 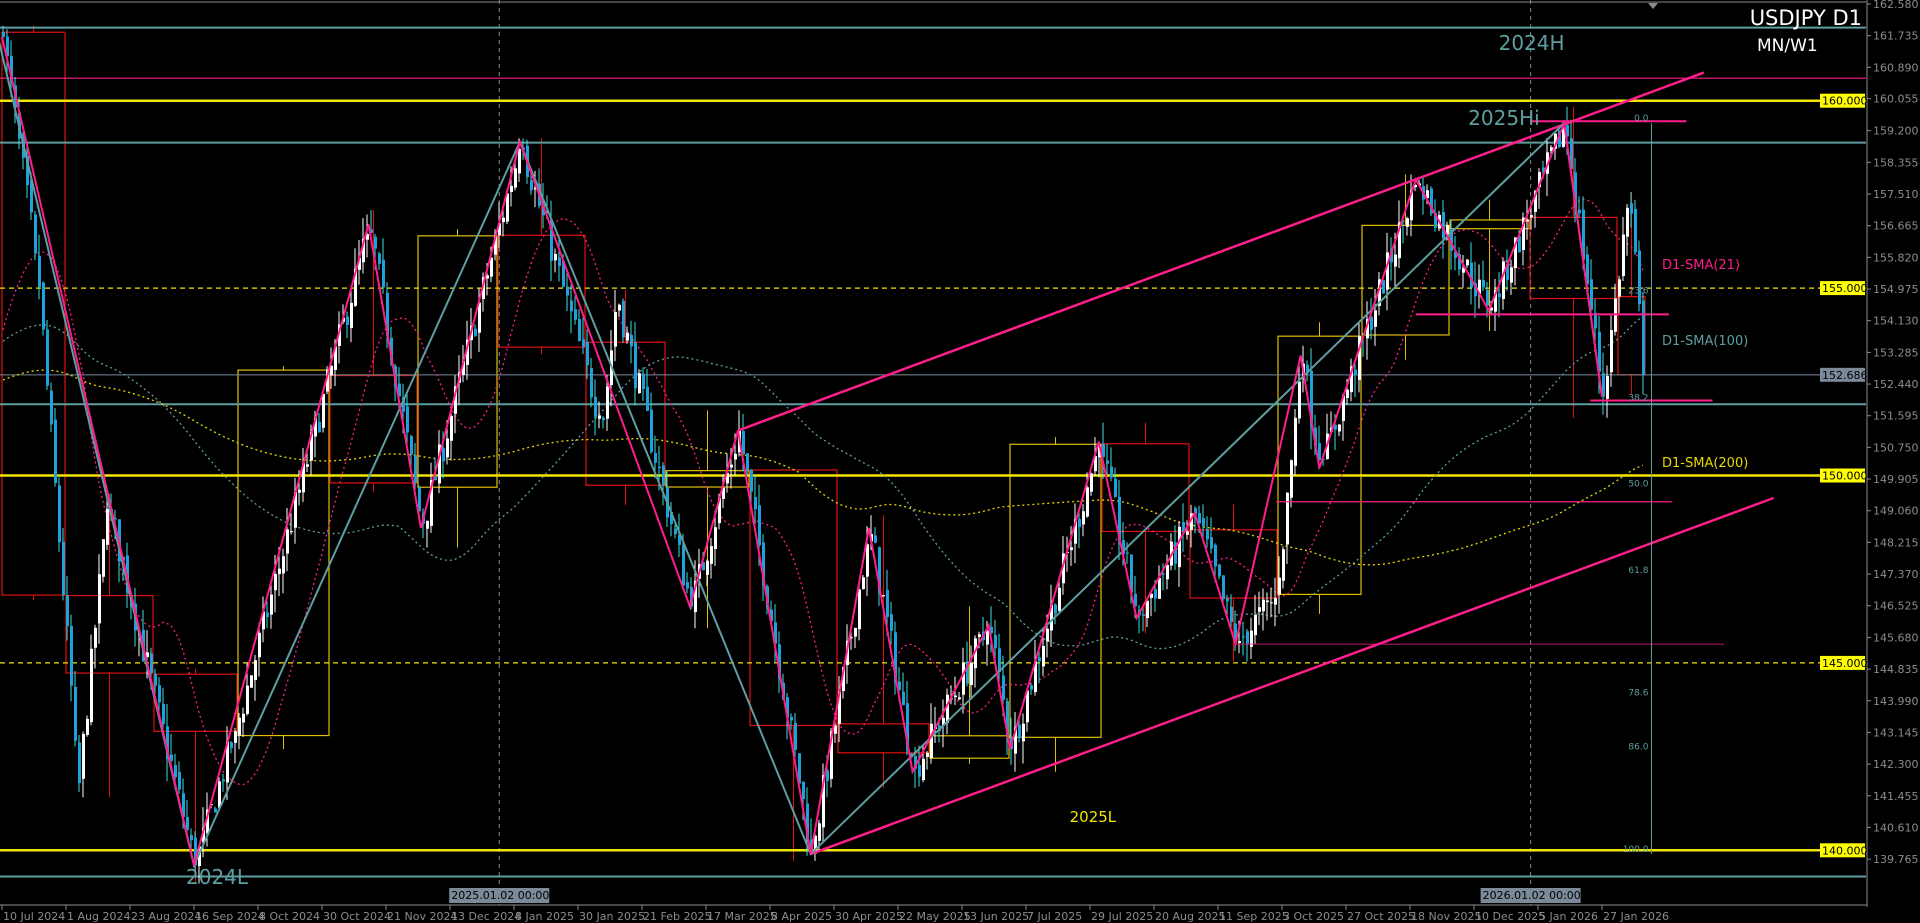 I want to click on time-tick-label: 30 Oct 2024, so click(x=357, y=916).